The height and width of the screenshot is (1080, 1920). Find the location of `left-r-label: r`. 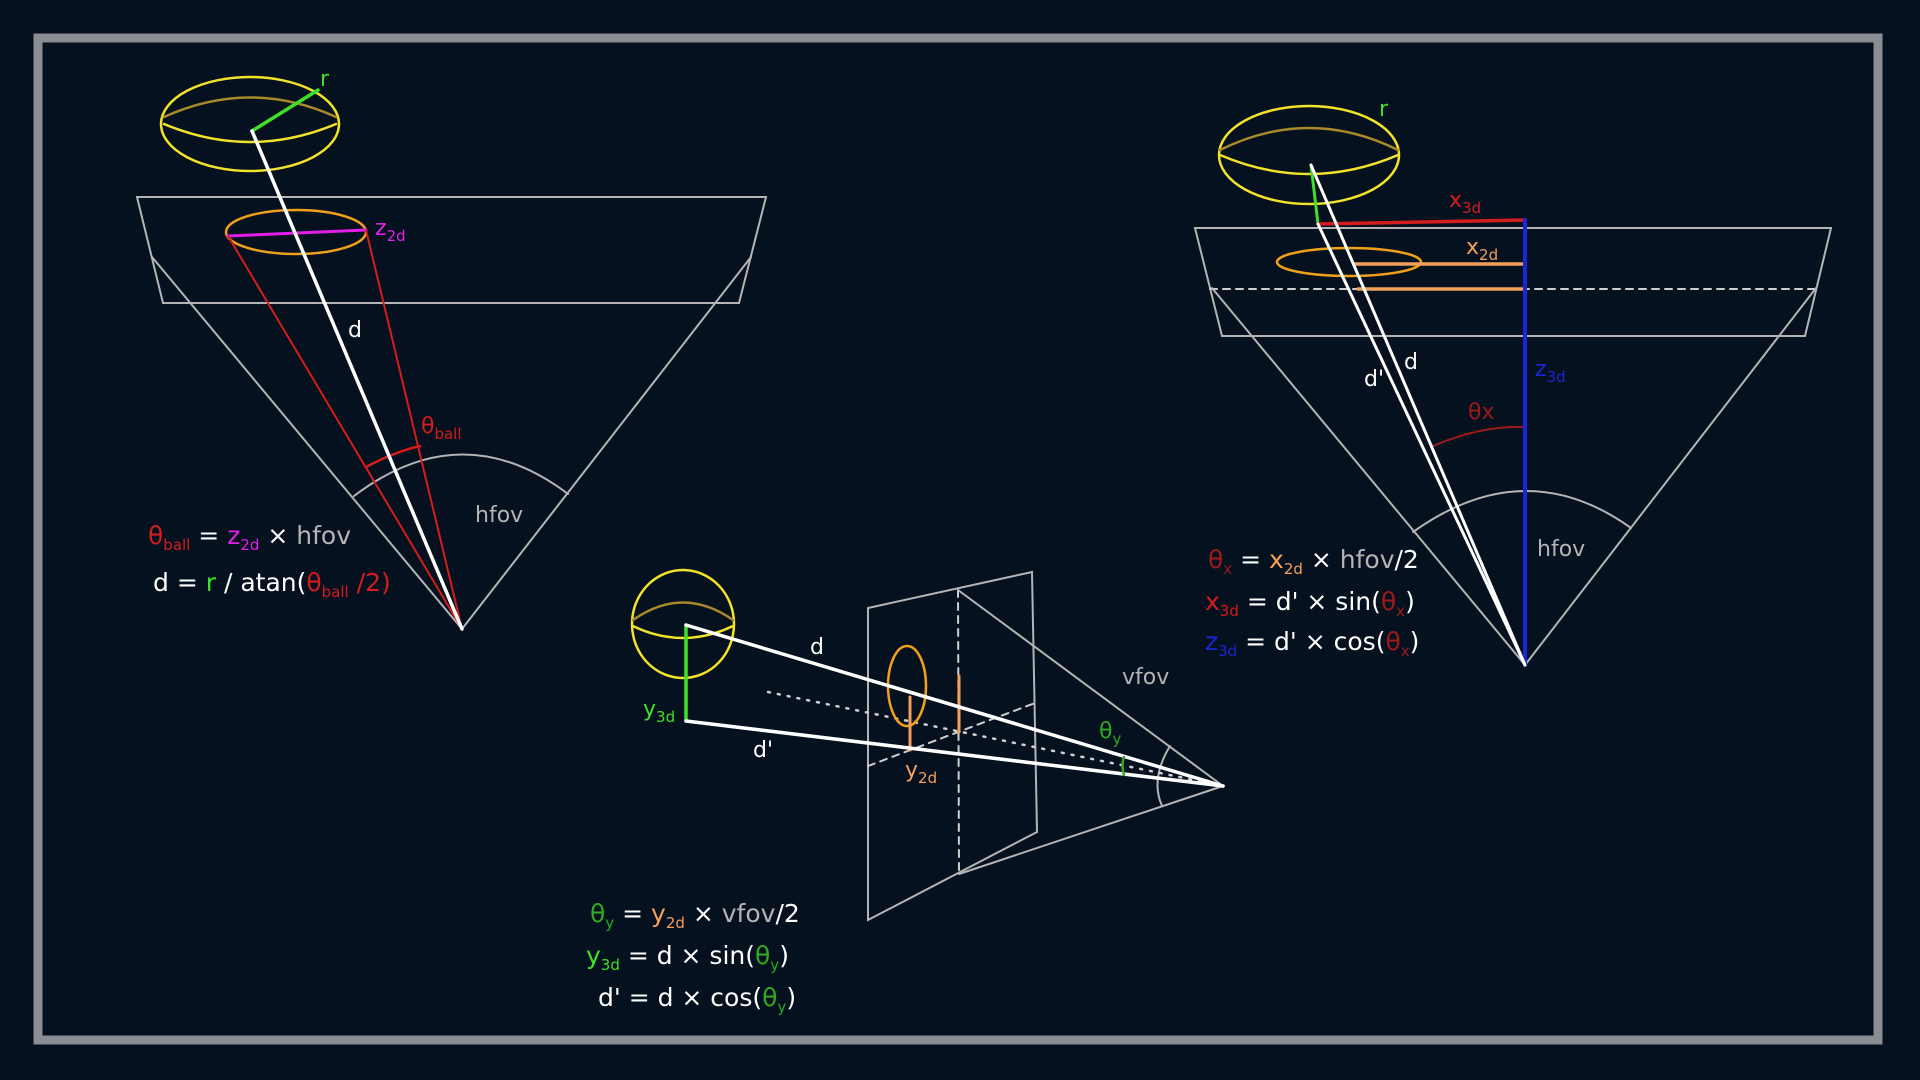

left-r-label: r is located at coordinates (325, 79).